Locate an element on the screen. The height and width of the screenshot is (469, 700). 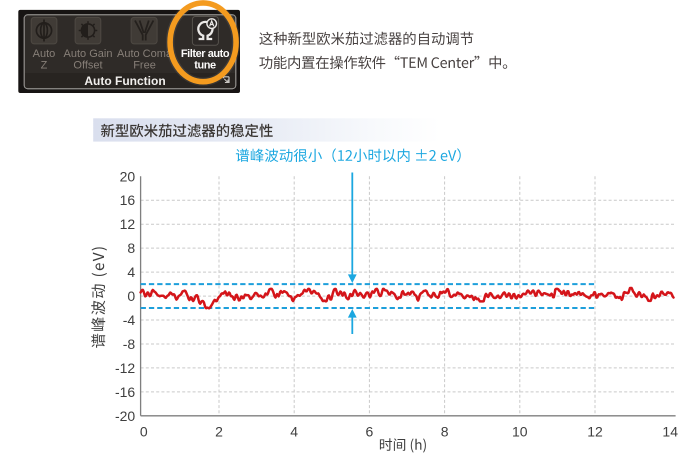
svg-text: -16 is located at coordinates (125, 392).